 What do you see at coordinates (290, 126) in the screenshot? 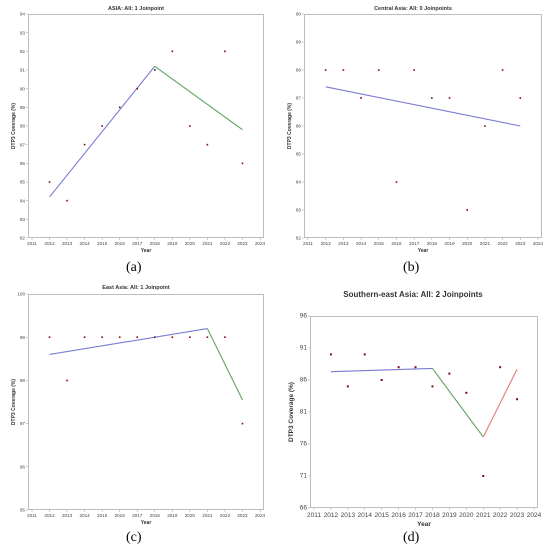
I see `y-axis-label: DTP3 Coverage (%)` at bounding box center [290, 126].